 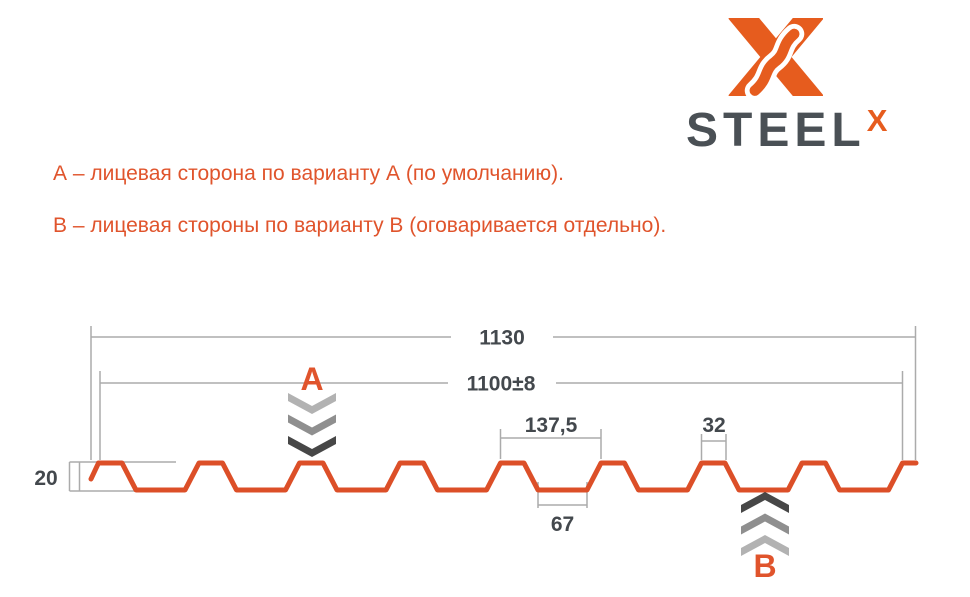 I want to click on dim-rib-top: 32, so click(x=713, y=437).